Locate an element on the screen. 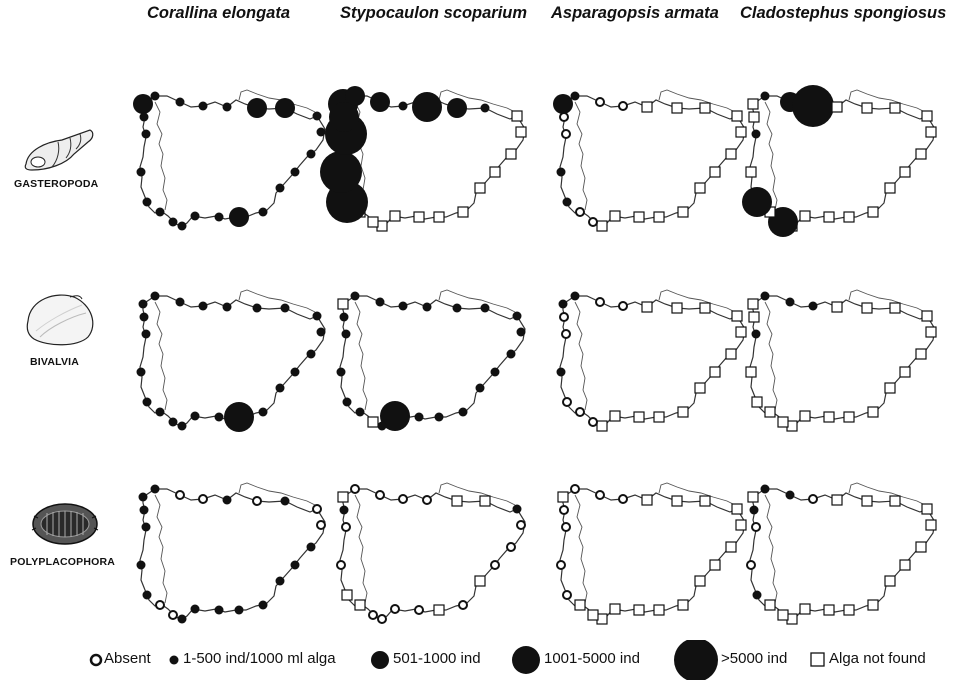 Image resolution: width=967 pixels, height=681 pixels. map-panel-r1-c2 is located at coordinates (651, 360).